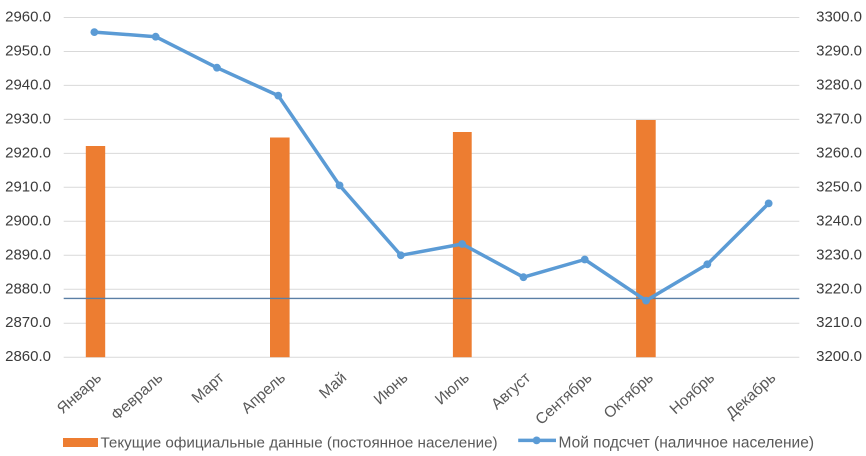 Image resolution: width=866 pixels, height=456 pixels. Describe the element at coordinates (839, 17) in the screenshot. I see `svg-text: 3300.0` at that location.